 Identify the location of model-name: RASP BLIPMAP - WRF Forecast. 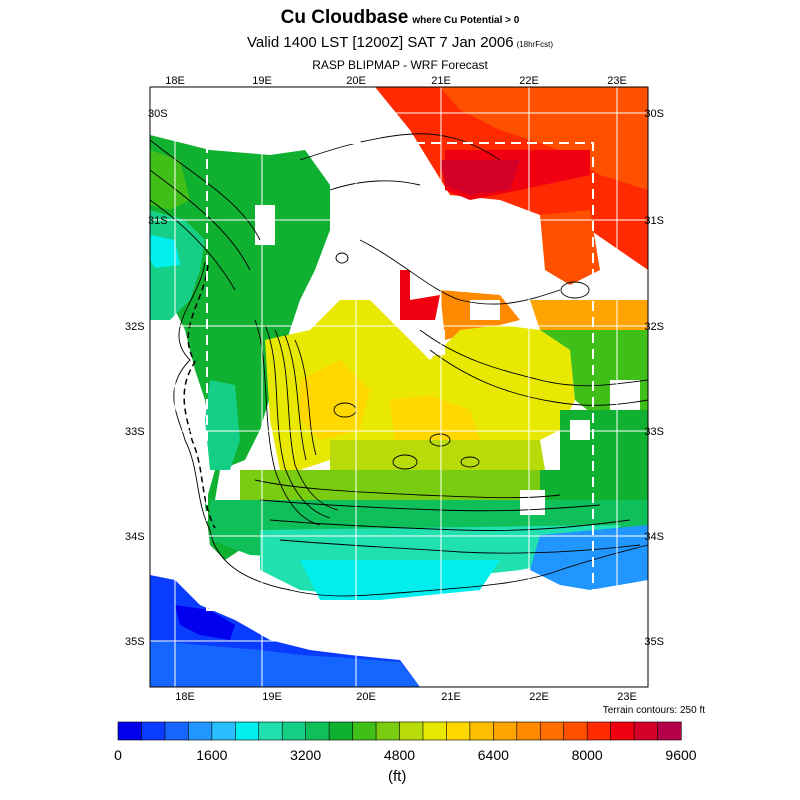
(400, 65).